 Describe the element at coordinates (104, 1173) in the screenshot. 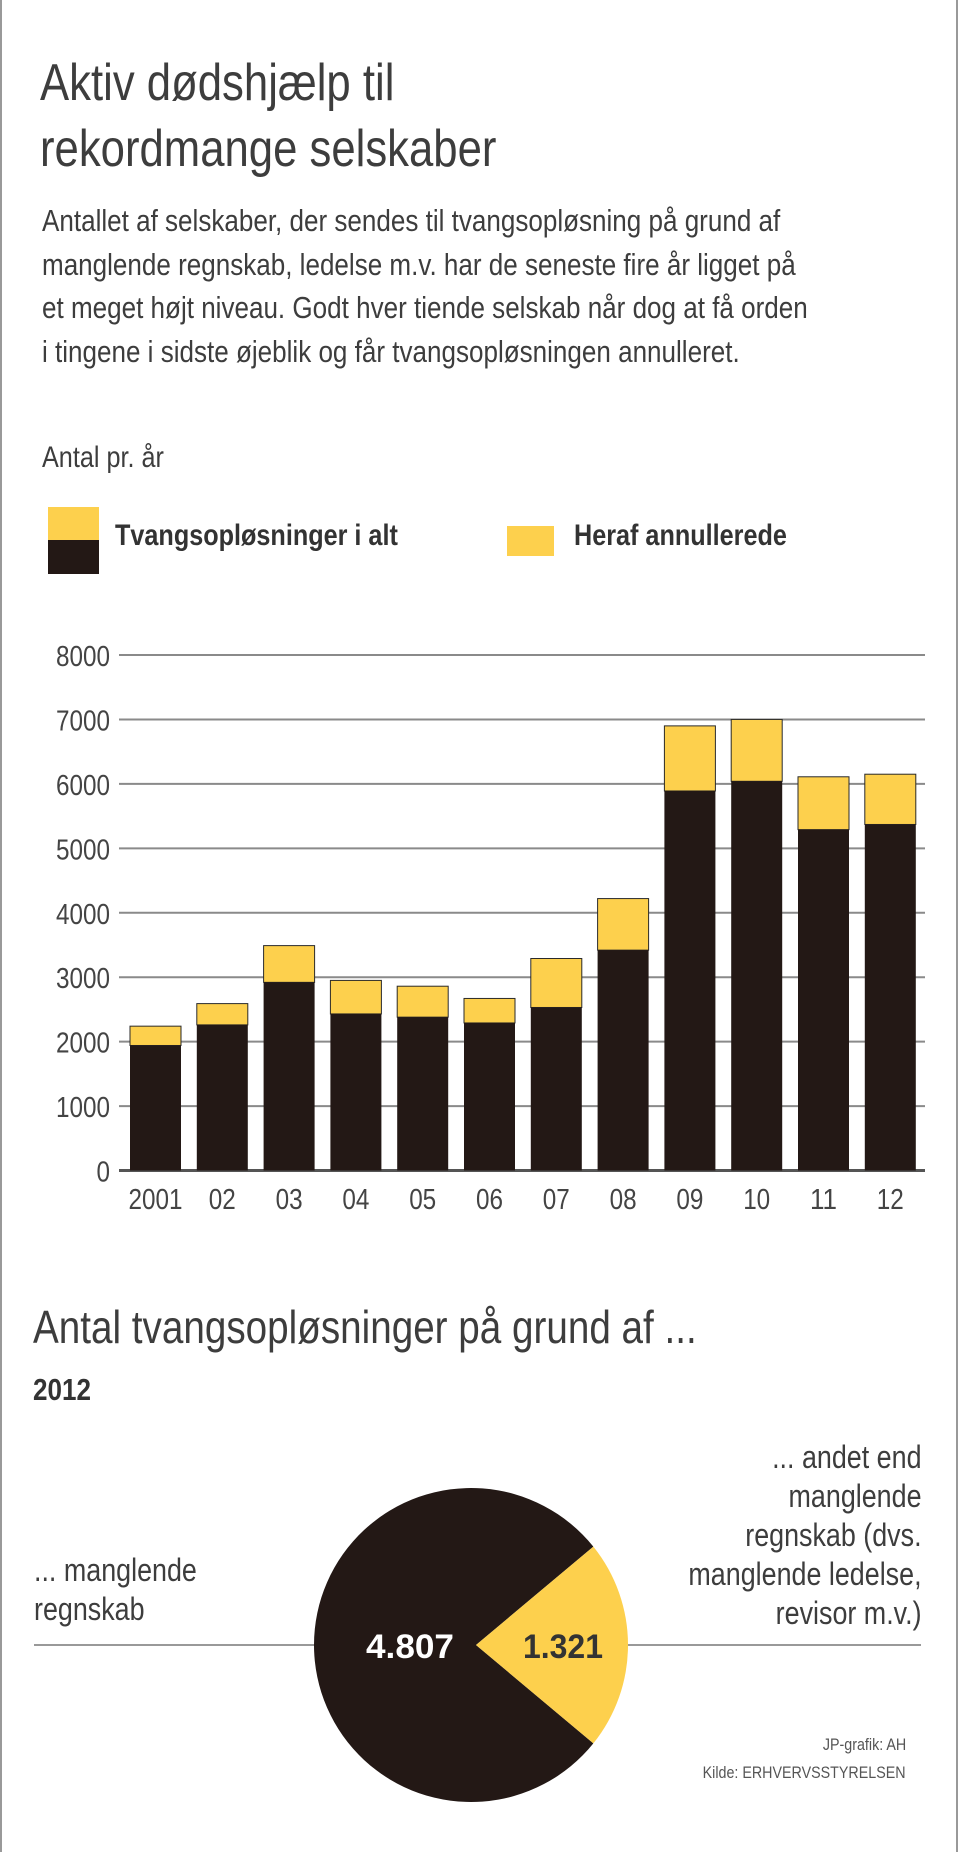

I see `y-tick-label: 0` at that location.